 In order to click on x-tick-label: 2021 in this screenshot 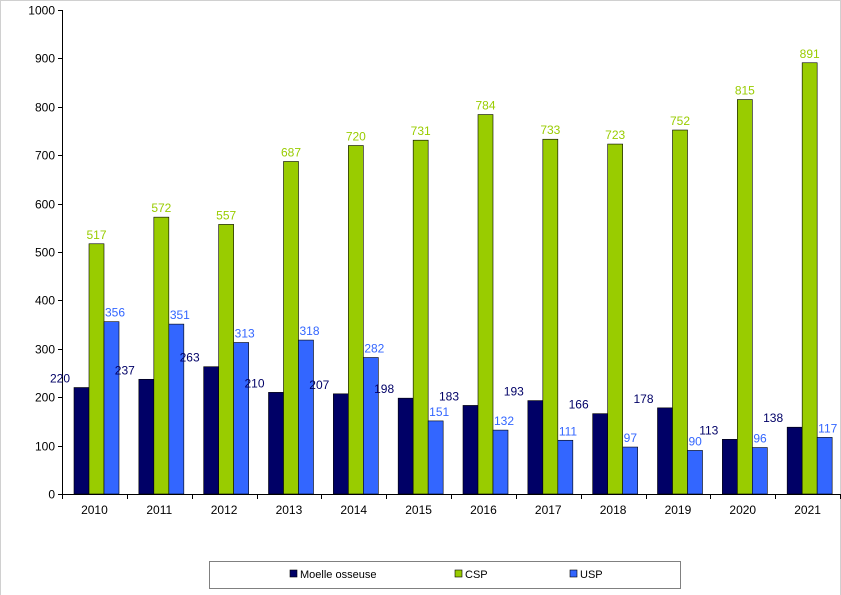, I will do `click(807, 510)`.